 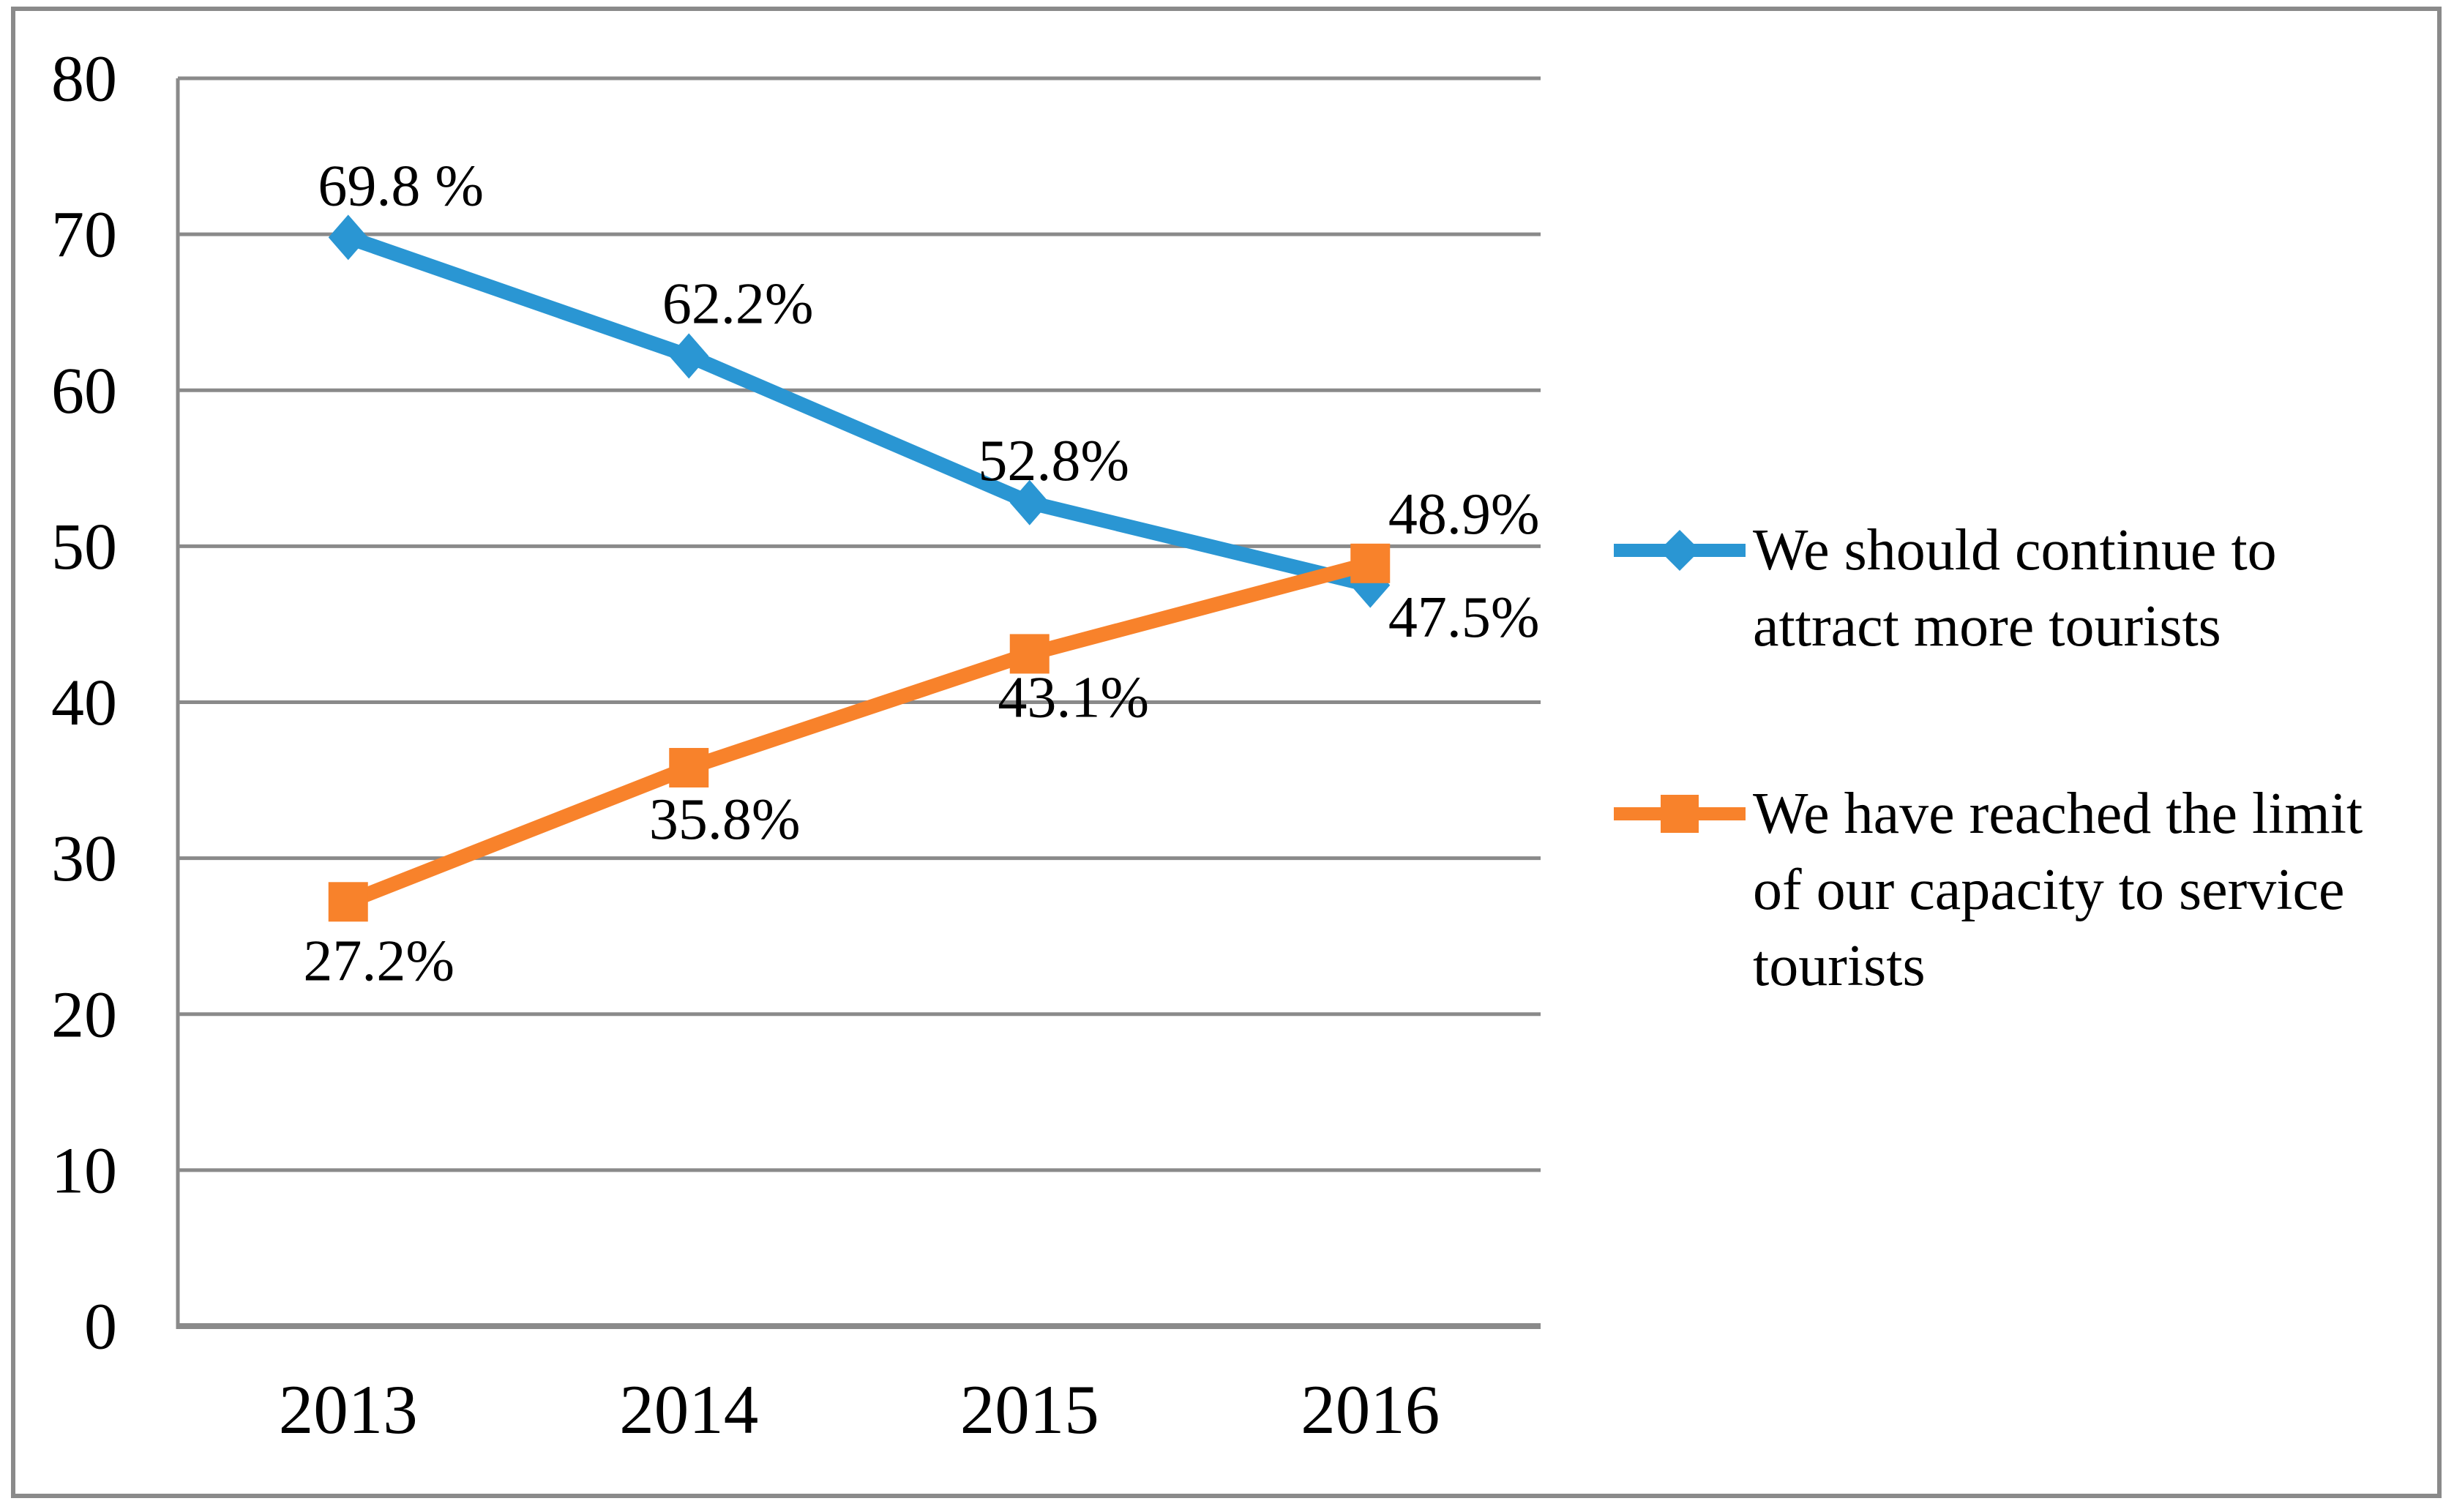 I want to click on data-label: 62.2%, so click(x=738, y=304).